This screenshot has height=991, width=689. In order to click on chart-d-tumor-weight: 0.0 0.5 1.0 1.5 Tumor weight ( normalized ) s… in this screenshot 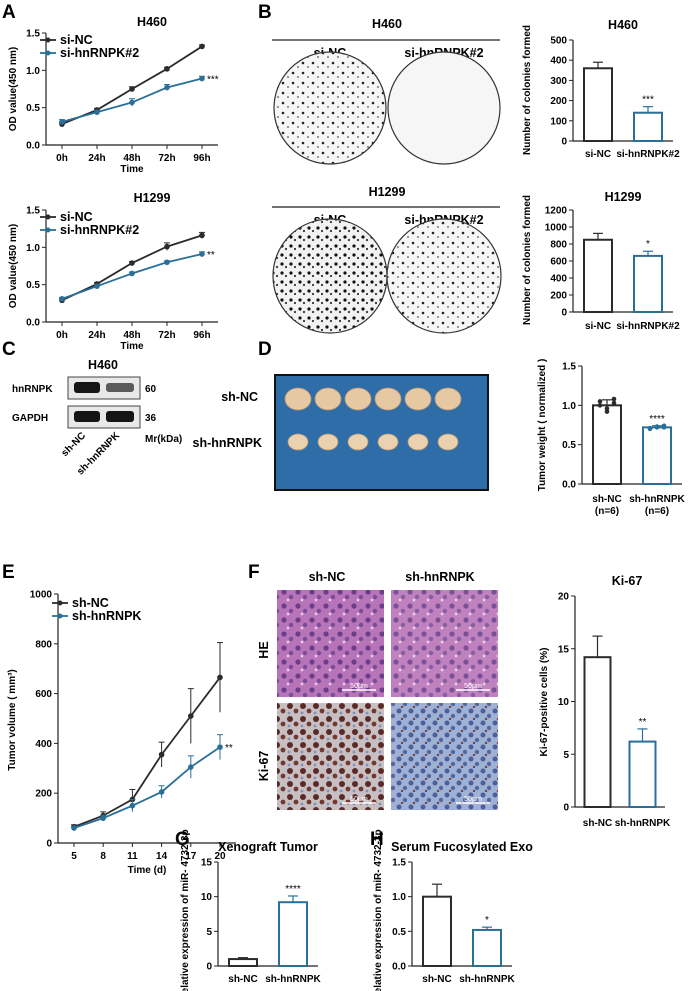, I will do `click(611, 438)`.